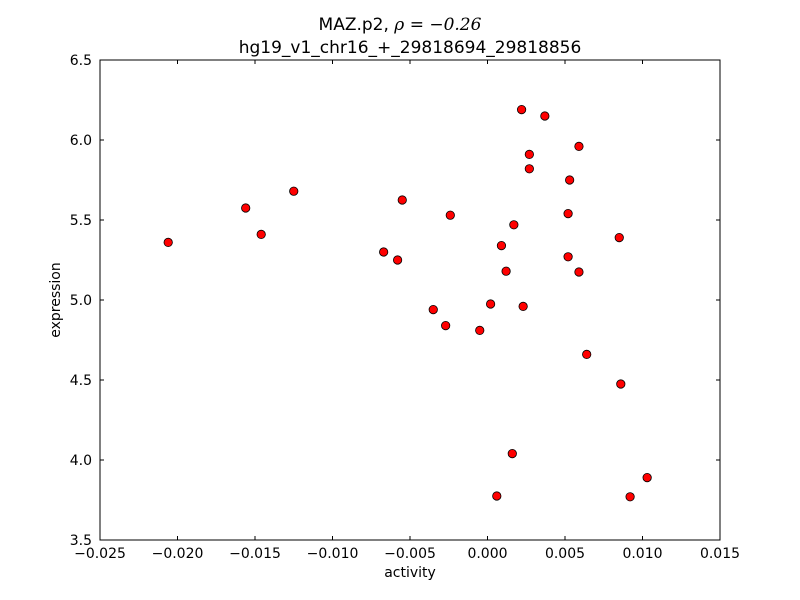 This screenshot has width=800, height=600. What do you see at coordinates (410, 554) in the screenshot?
I see `x-tick-label: −0.005` at bounding box center [410, 554].